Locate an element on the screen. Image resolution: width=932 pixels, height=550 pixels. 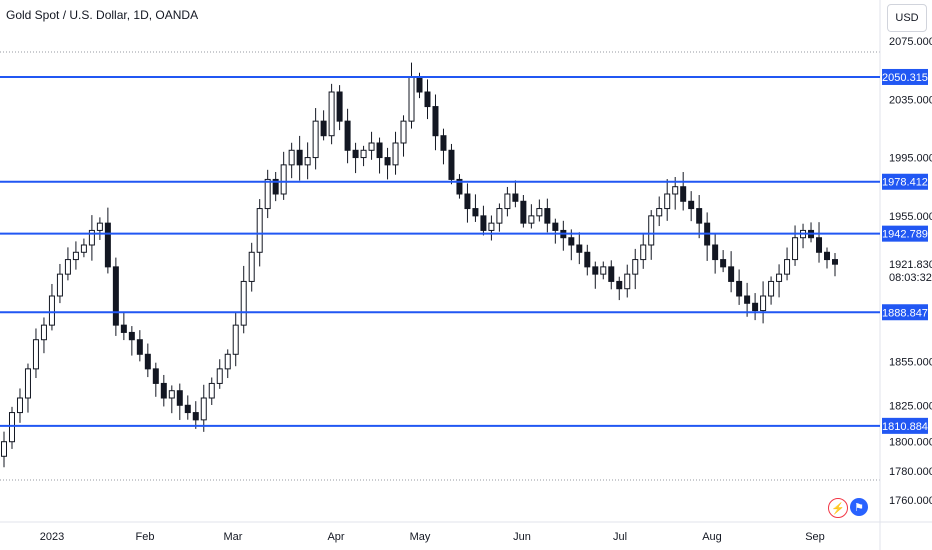
y-tick-label: 1760.000 is located at coordinates (910, 501).